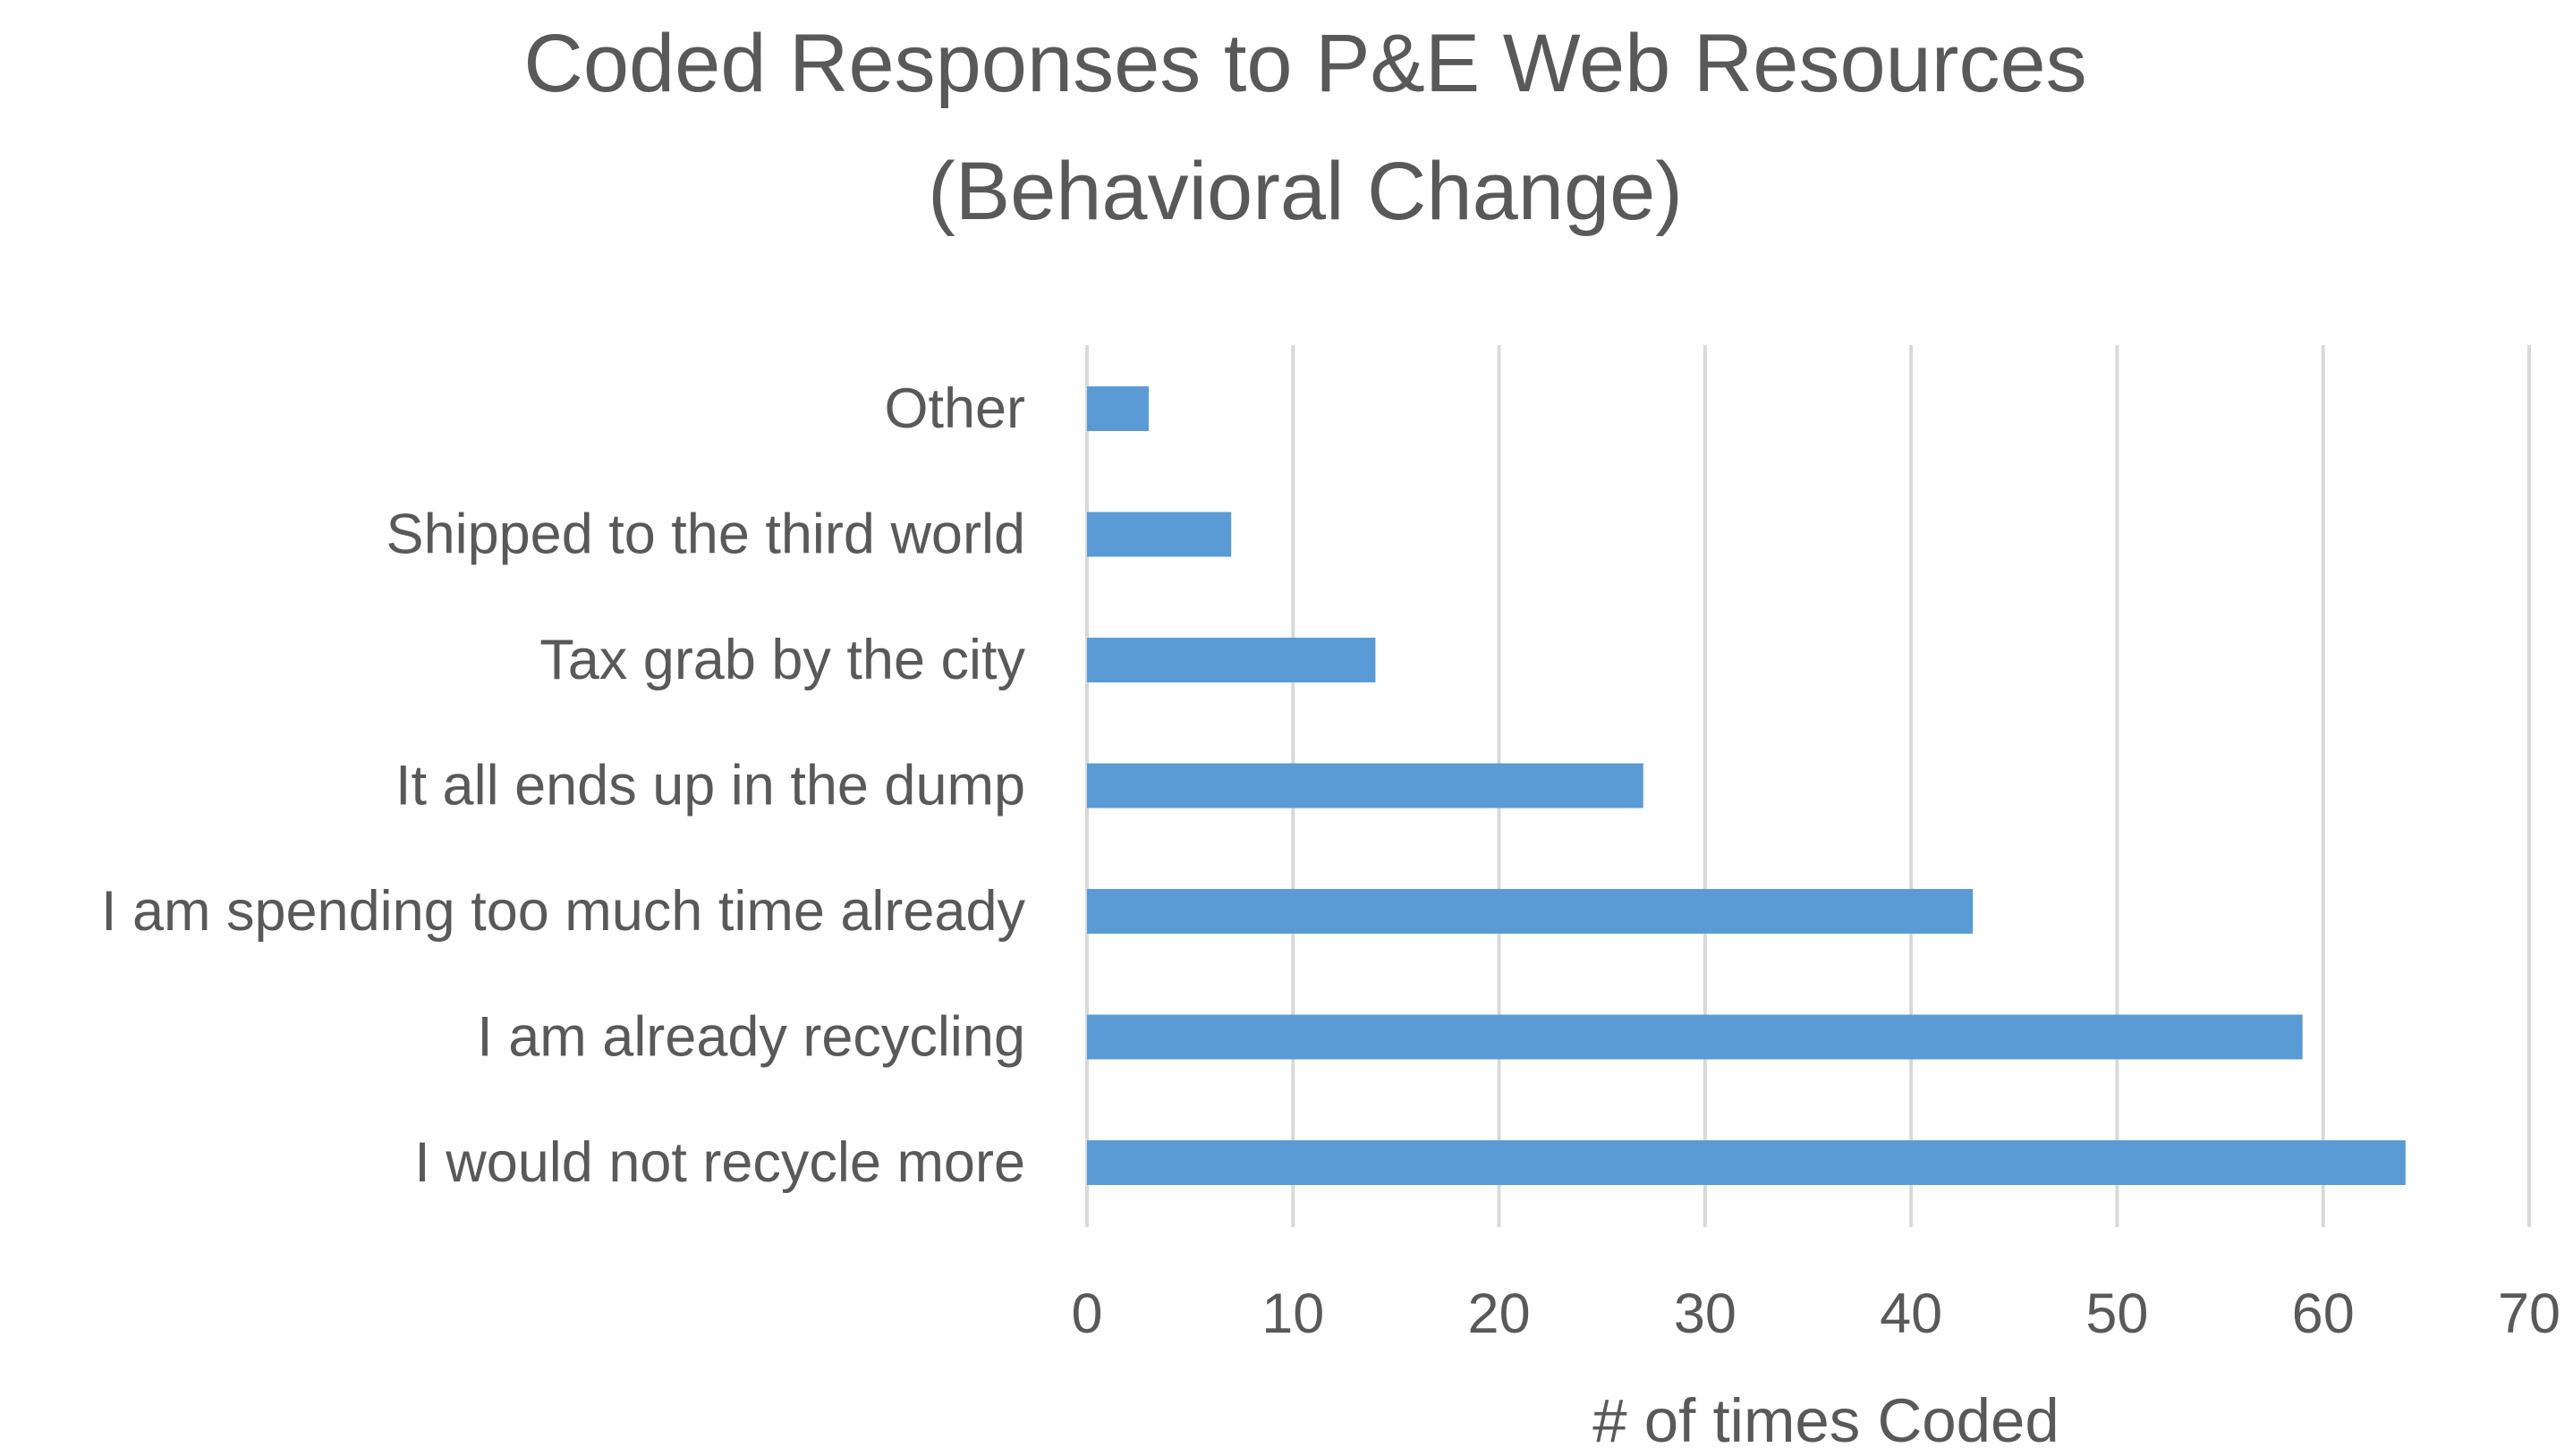 This screenshot has height=1456, width=2573. Describe the element at coordinates (954, 408) in the screenshot. I see `category-label: Other` at that location.